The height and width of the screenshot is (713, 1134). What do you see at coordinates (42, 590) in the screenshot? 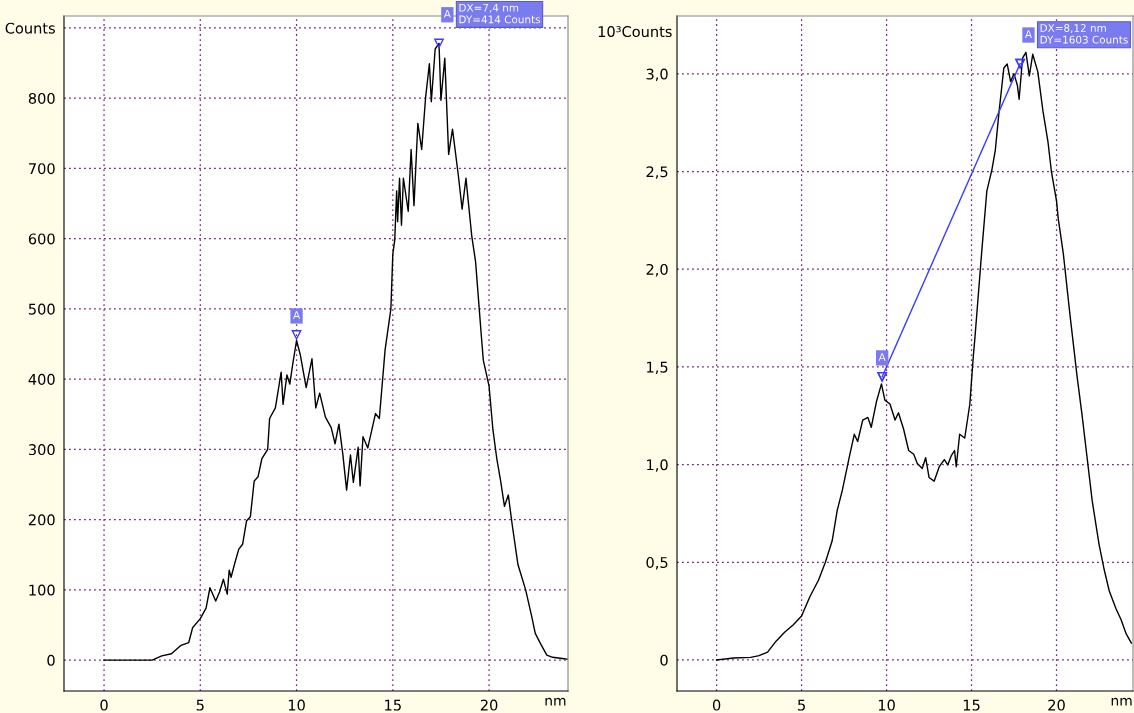
I see `y-tick-label: 100` at bounding box center [42, 590].